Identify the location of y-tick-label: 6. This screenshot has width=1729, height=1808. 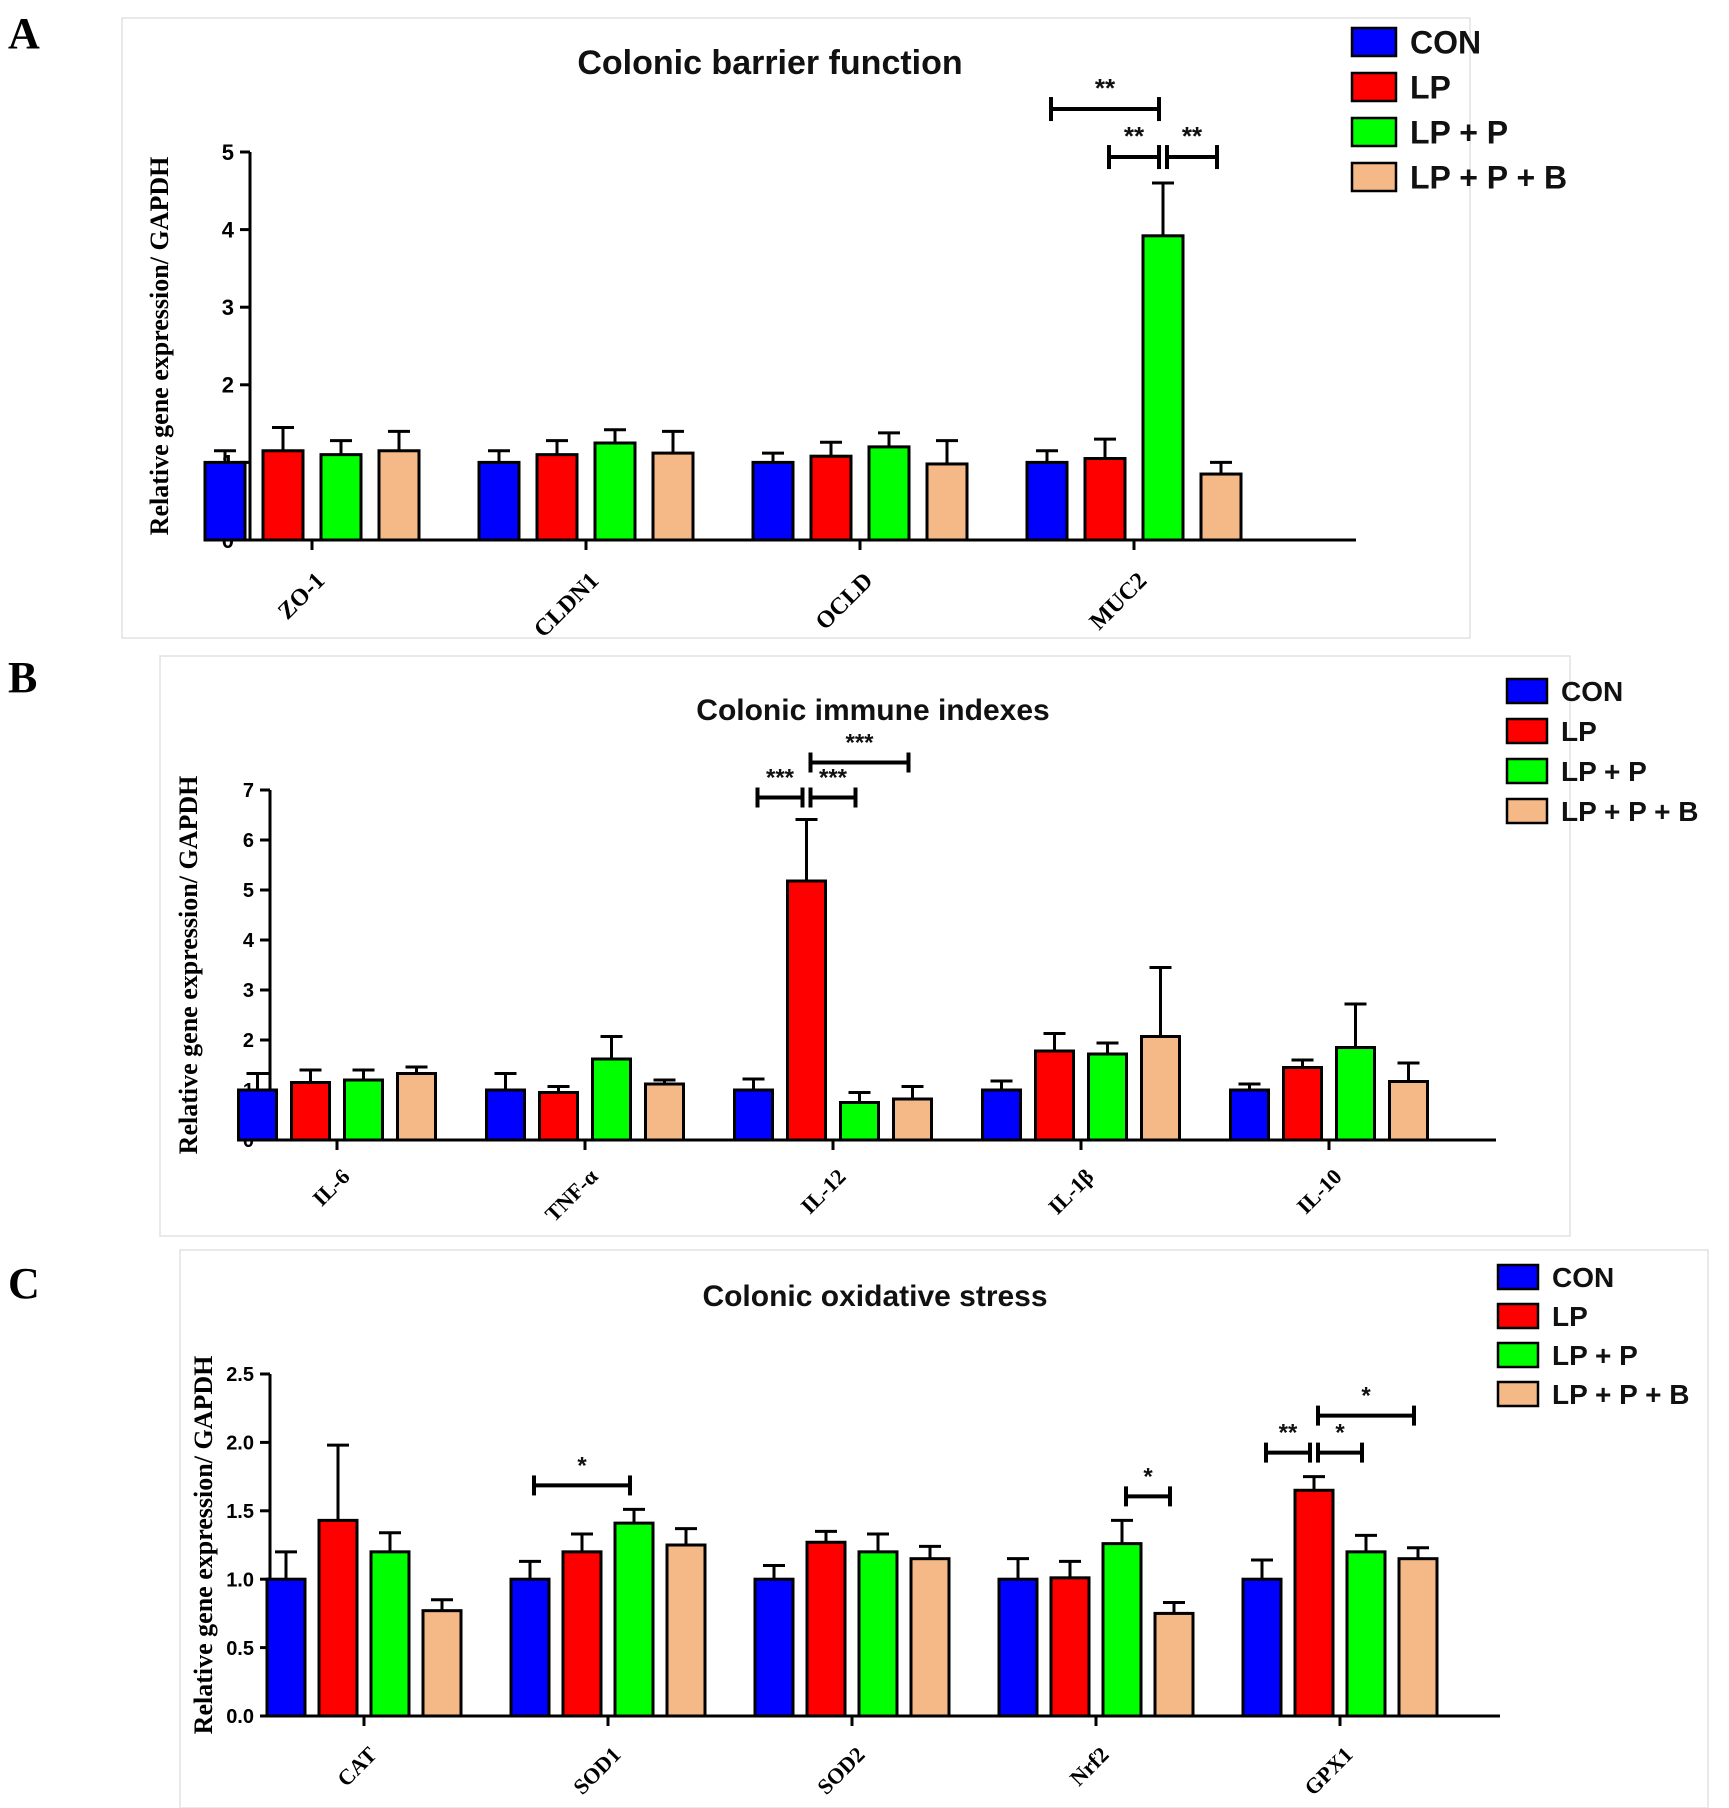
(248, 841).